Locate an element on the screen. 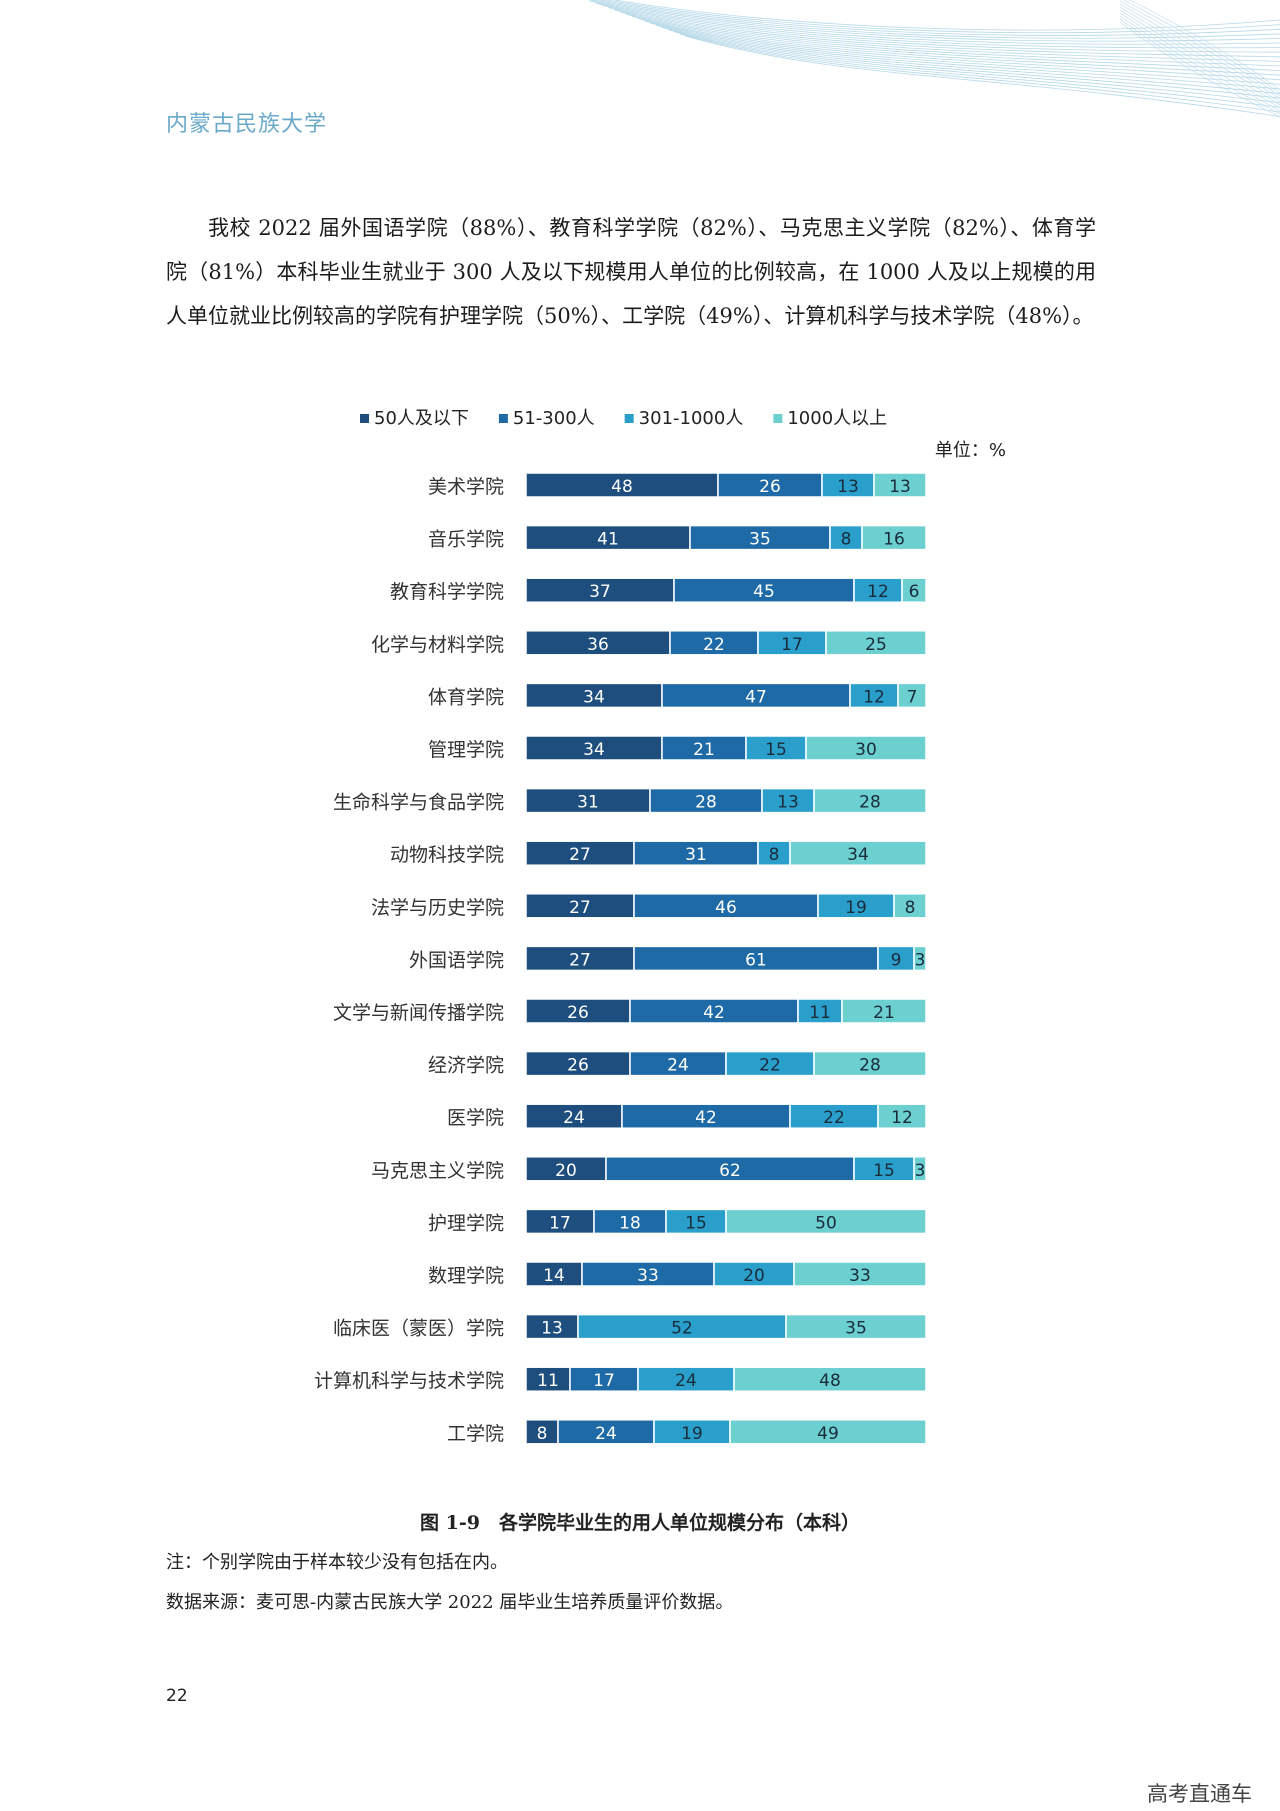 Image resolution: width=1280 pixels, height=1811 pixels. category-label: 管理学院 is located at coordinates (466, 750).